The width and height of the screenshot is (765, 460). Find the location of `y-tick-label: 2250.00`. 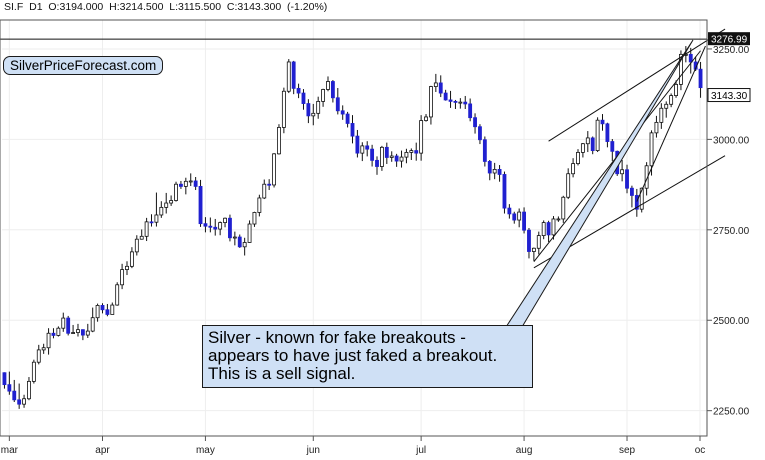

y-tick-label: 2250.00 is located at coordinates (731, 412).